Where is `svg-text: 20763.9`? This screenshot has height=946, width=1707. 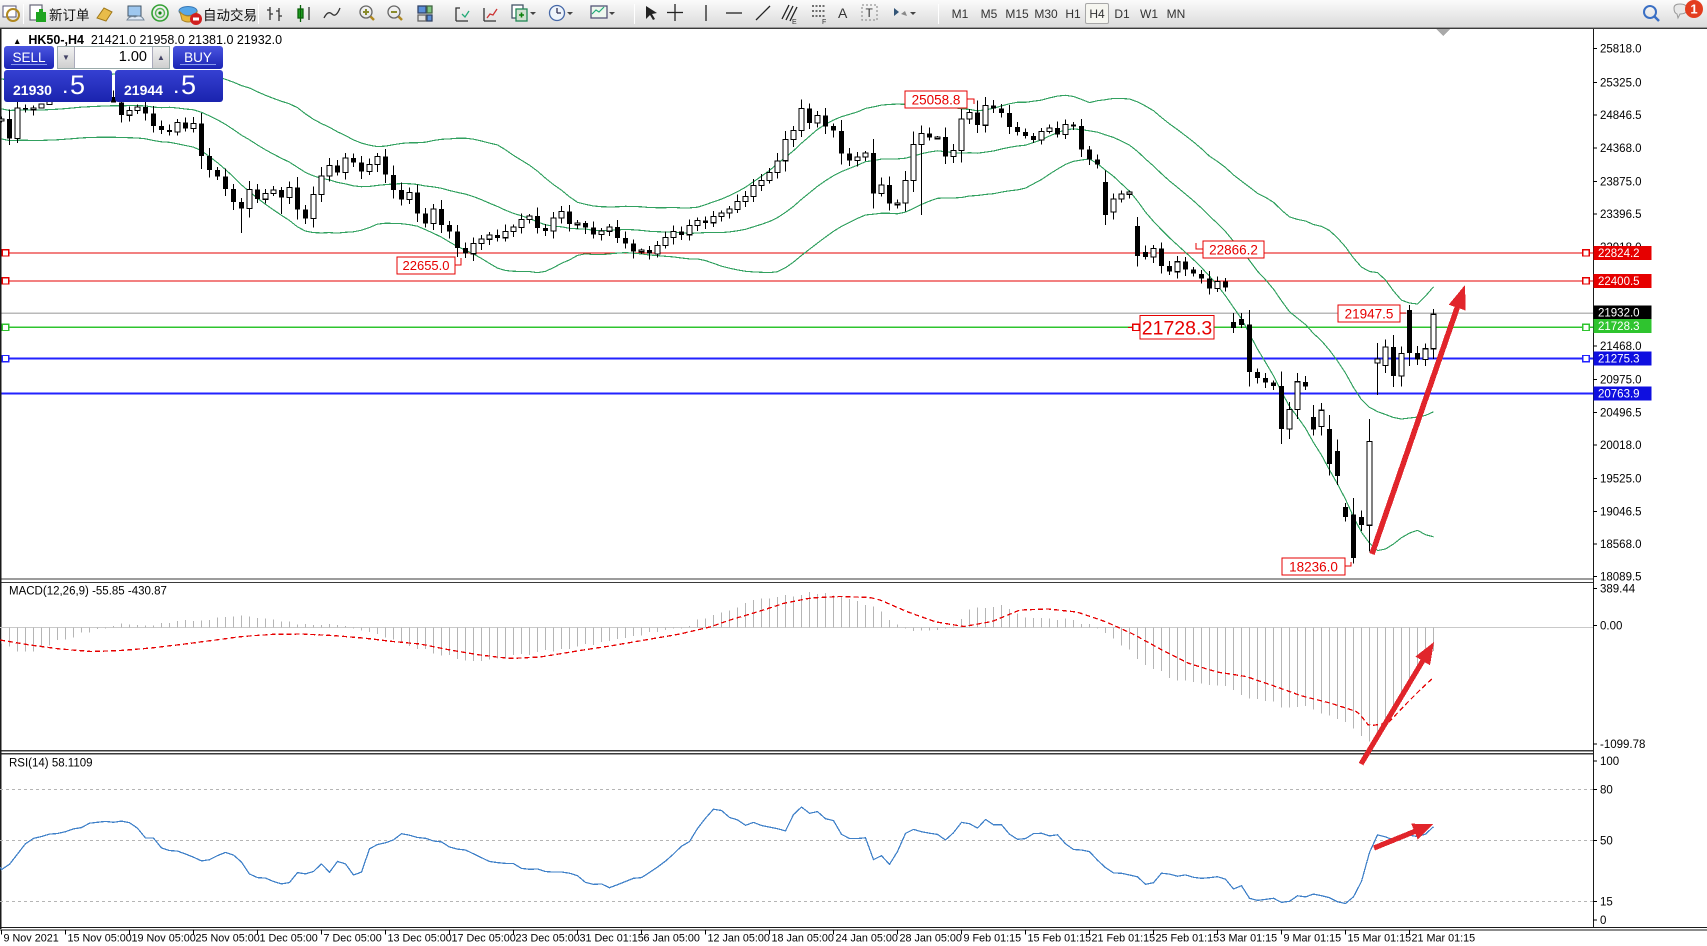 svg-text: 20763.9 is located at coordinates (1619, 395).